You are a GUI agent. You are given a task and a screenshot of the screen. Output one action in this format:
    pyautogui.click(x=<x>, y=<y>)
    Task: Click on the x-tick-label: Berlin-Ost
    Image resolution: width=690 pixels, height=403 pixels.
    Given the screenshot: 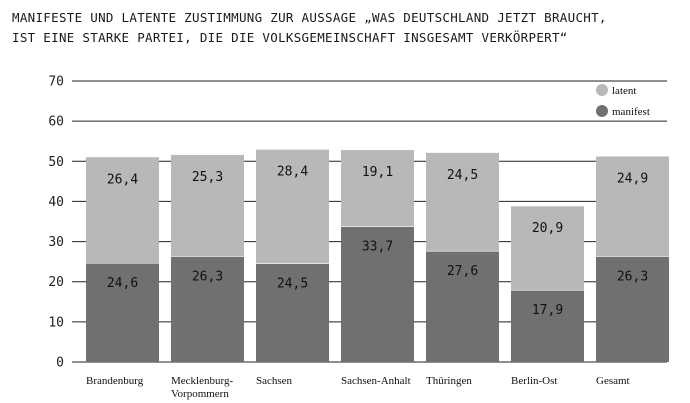 What is the action you would take?
    pyautogui.click(x=534, y=381)
    